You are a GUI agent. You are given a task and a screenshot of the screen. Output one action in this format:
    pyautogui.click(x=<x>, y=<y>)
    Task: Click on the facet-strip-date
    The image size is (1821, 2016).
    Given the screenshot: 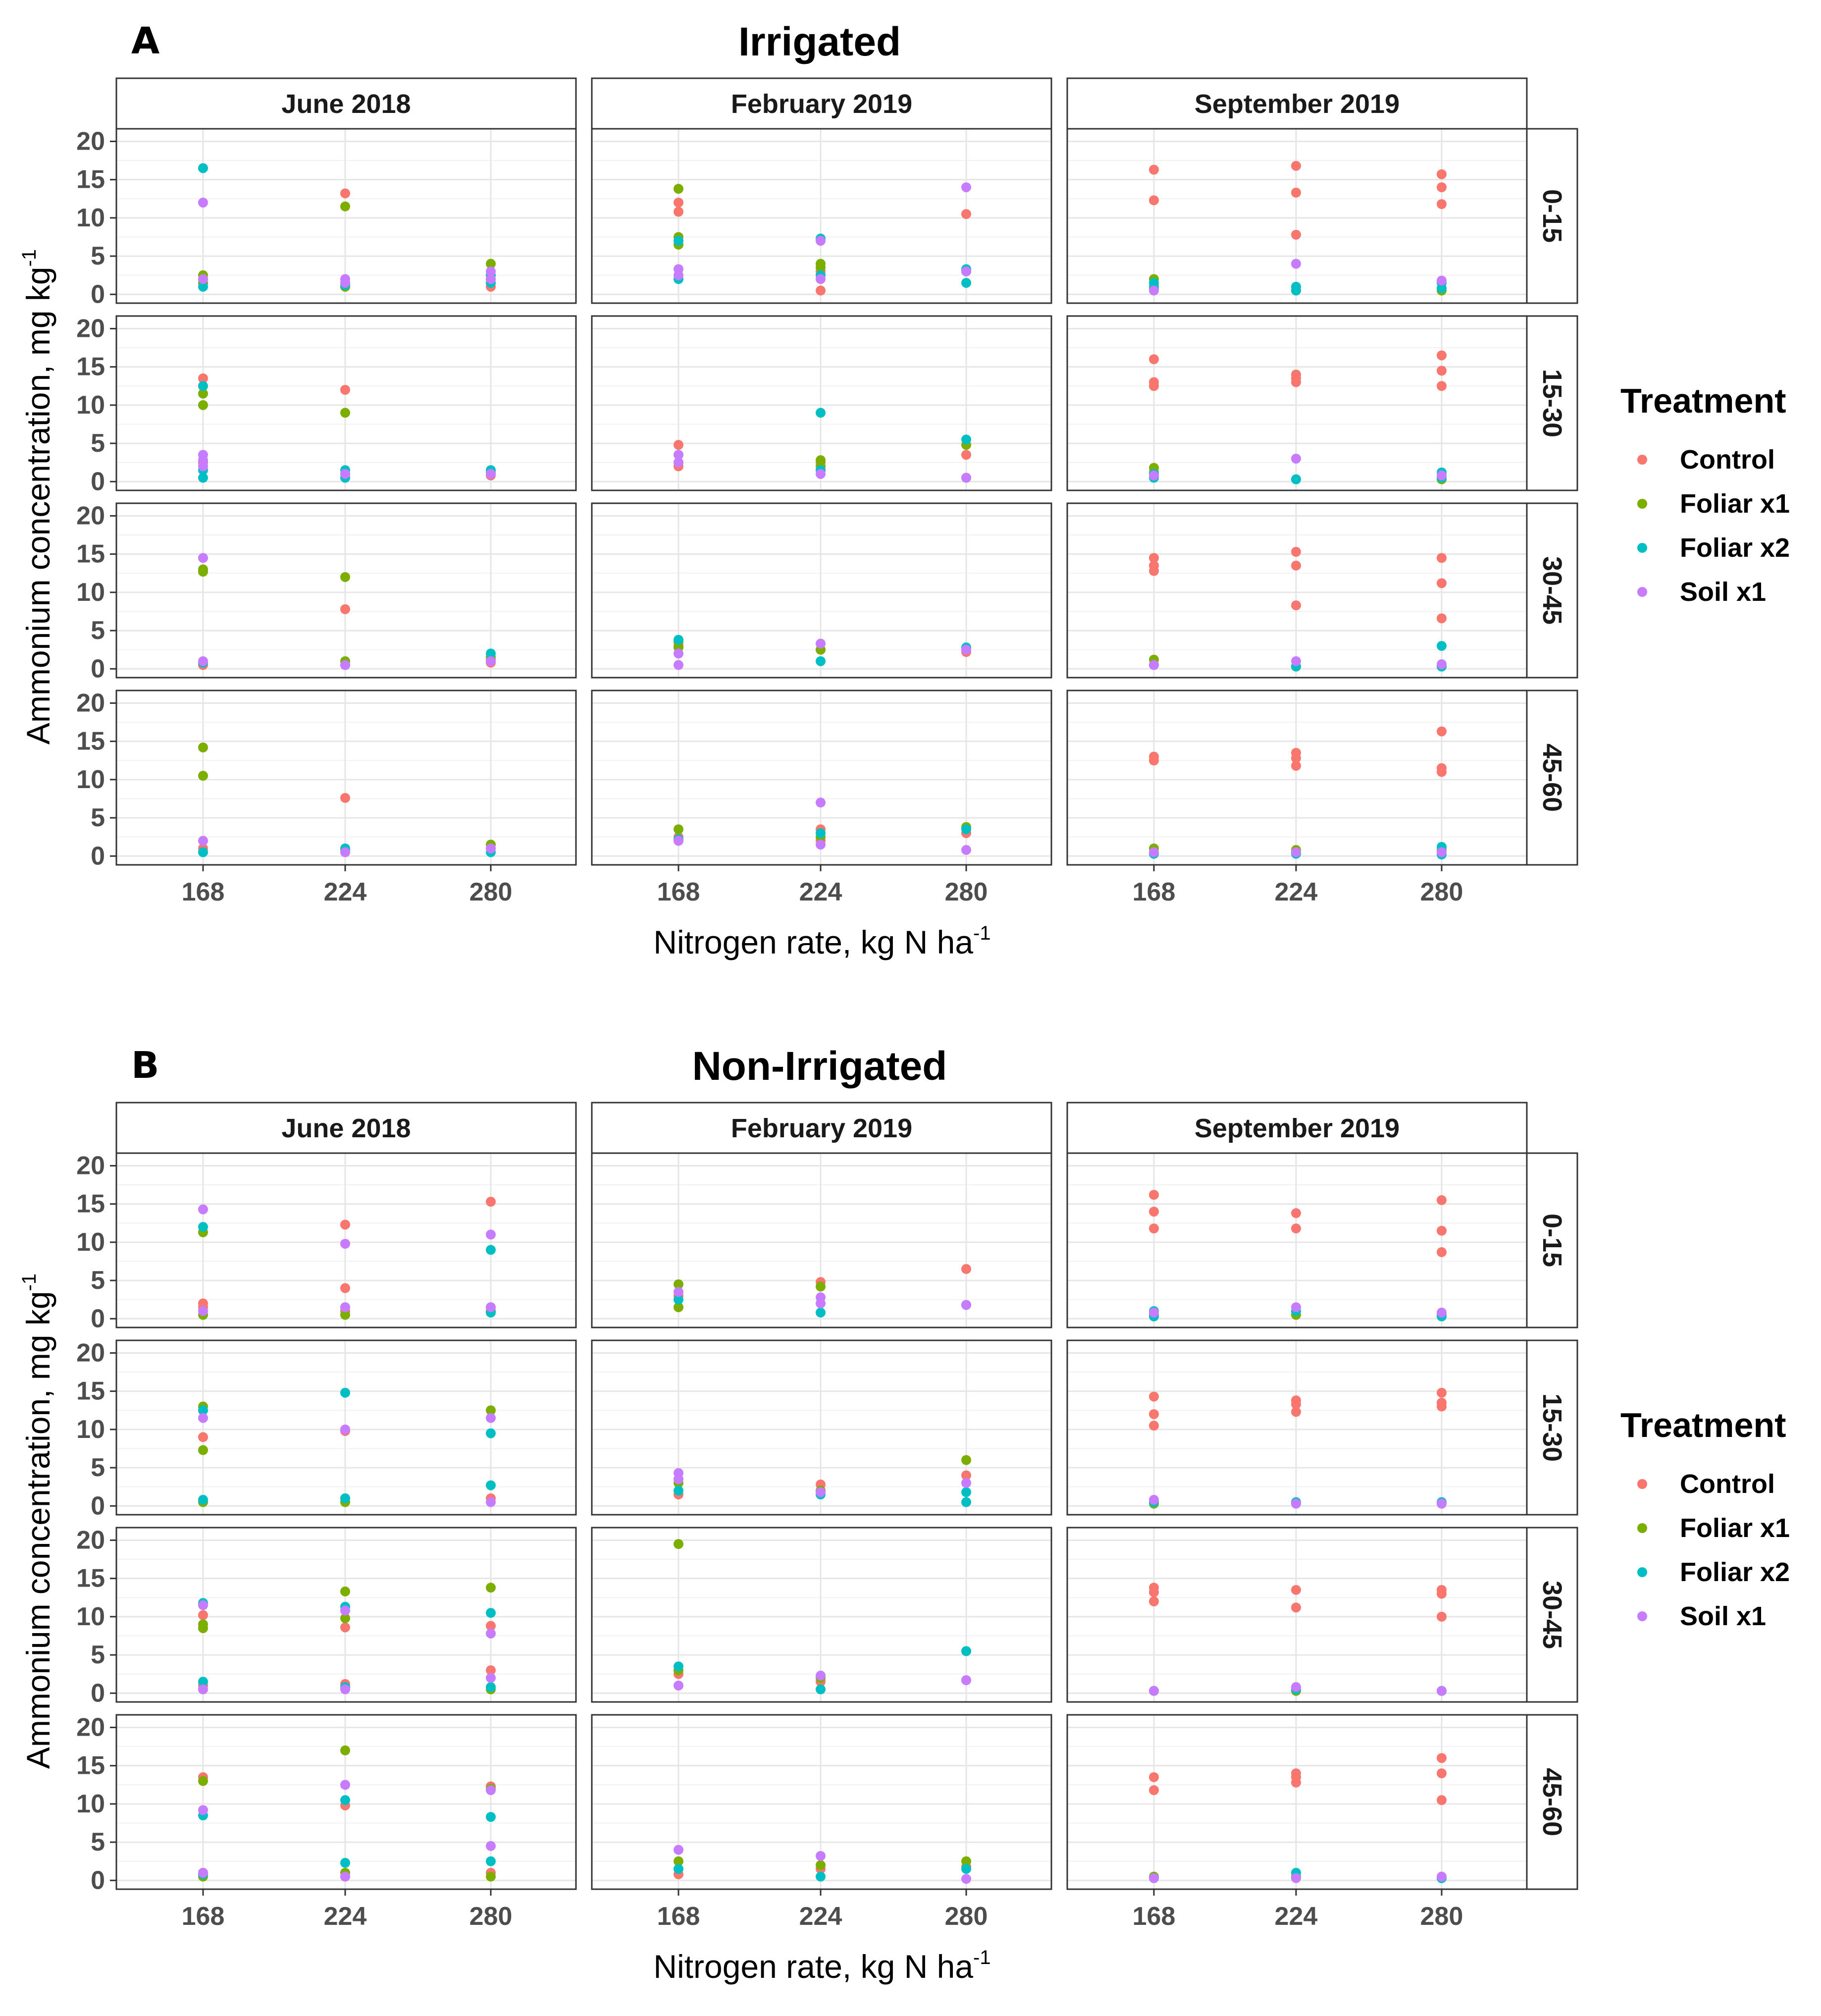 What is the action you would take?
    pyautogui.click(x=346, y=1128)
    